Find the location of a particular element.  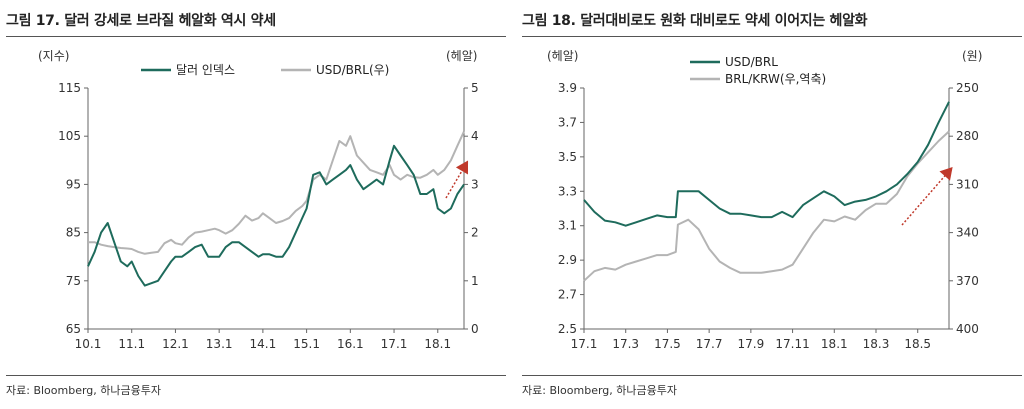

right-tick-label: 370 is located at coordinates (967, 281).